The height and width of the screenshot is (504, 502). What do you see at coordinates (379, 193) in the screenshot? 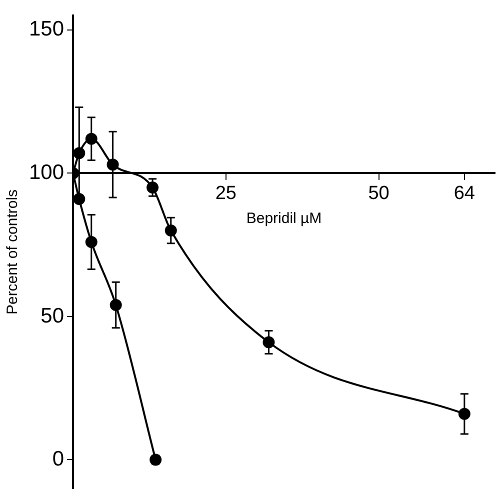
I see `x-tick-label: 50` at bounding box center [379, 193].